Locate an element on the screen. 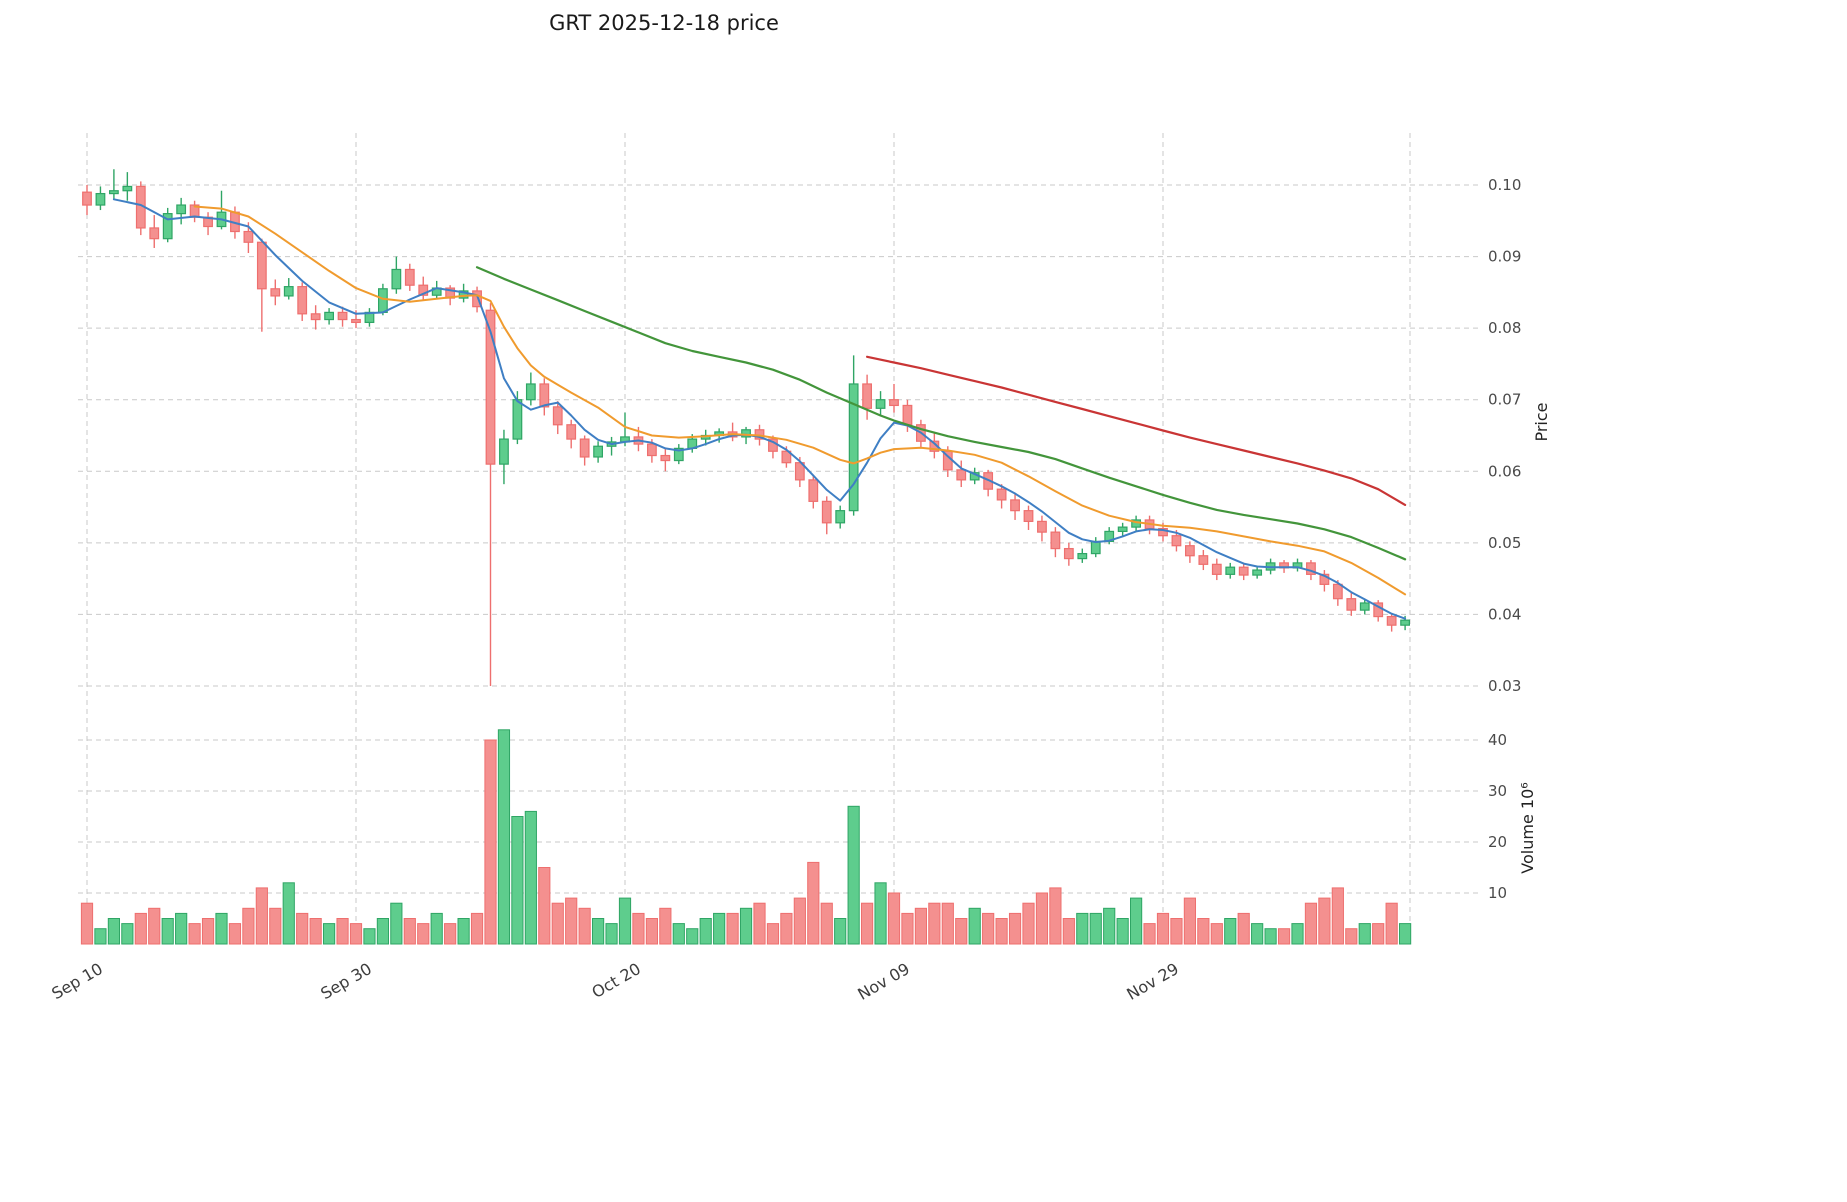 Image resolution: width=1847 pixels, height=1202 pixels. ma-red is located at coordinates (1136, 430).